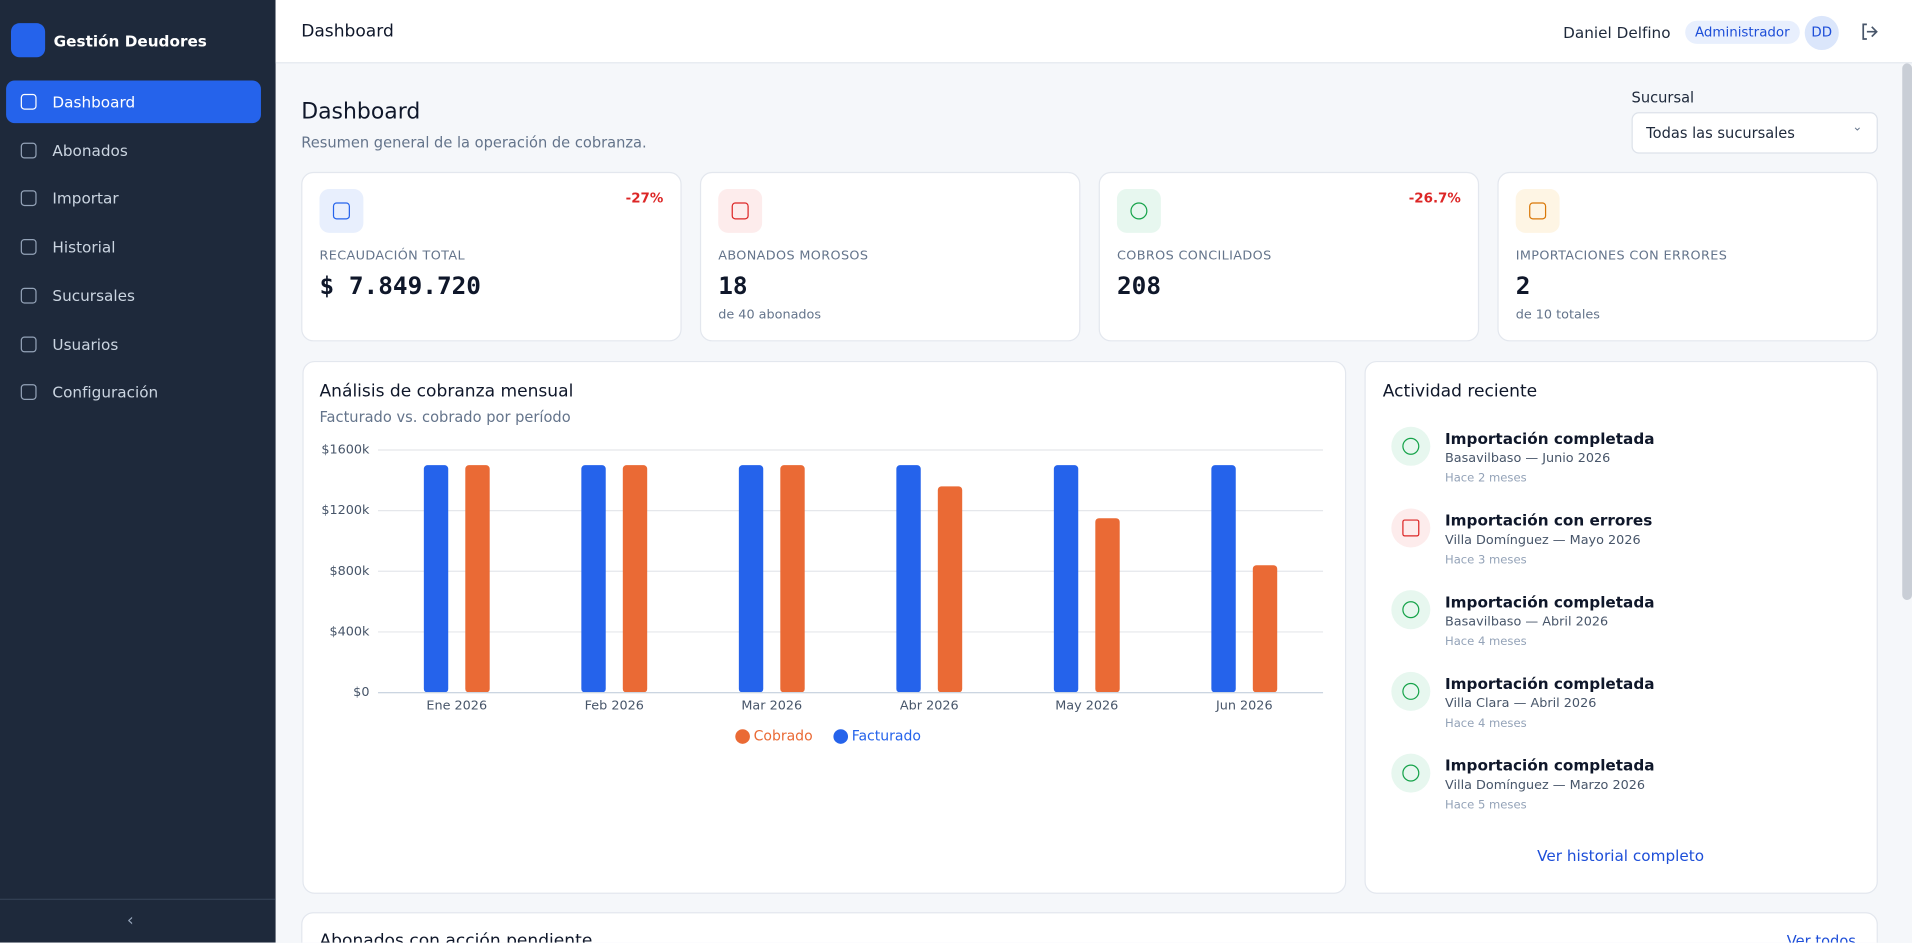  I want to click on activity-time: Hace 2 meses, so click(1485, 478).